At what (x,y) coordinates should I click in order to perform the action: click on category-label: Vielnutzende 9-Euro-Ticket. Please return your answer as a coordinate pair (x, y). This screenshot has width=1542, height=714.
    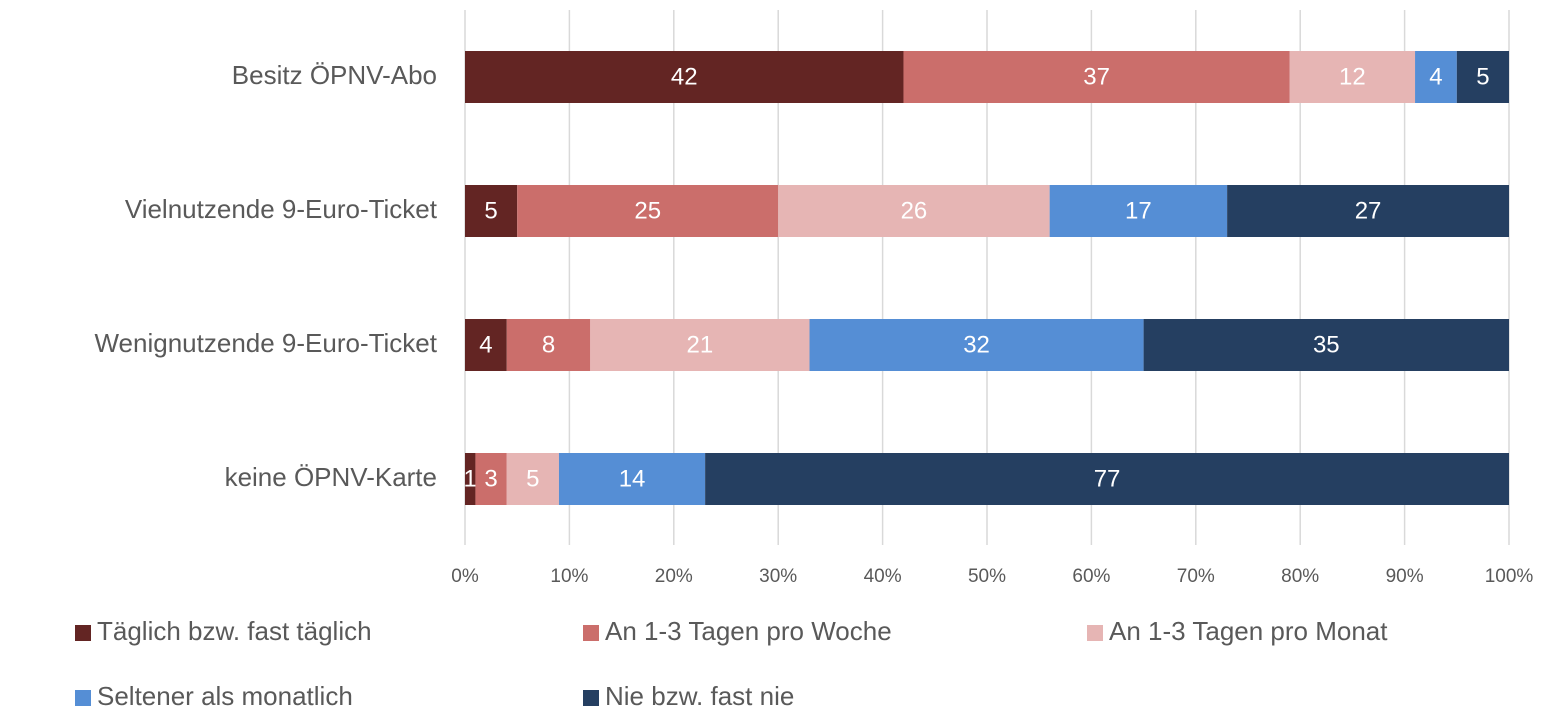
    Looking at the image, I should click on (281, 209).